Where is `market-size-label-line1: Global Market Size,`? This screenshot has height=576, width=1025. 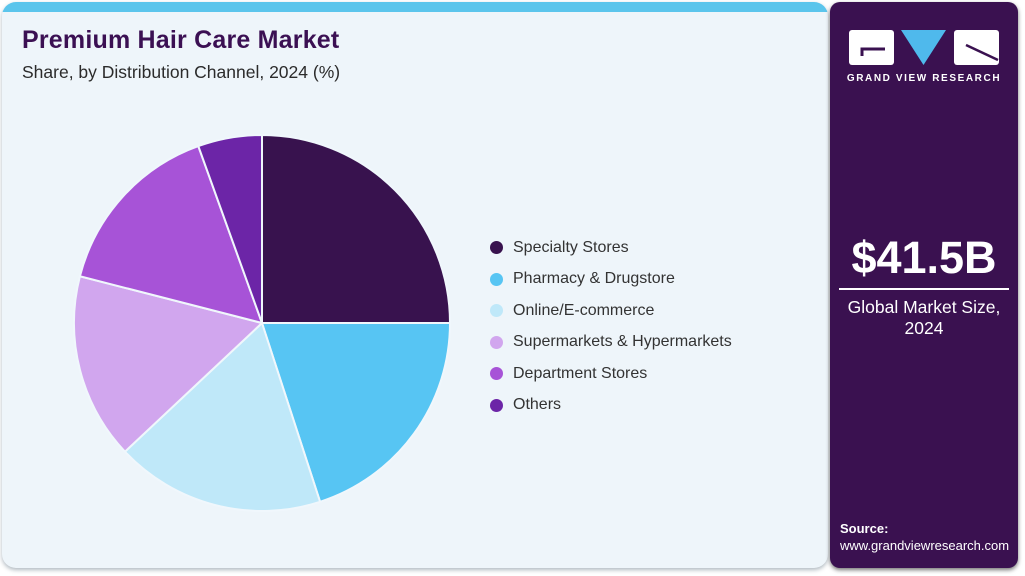 market-size-label-line1: Global Market Size, is located at coordinates (924, 307).